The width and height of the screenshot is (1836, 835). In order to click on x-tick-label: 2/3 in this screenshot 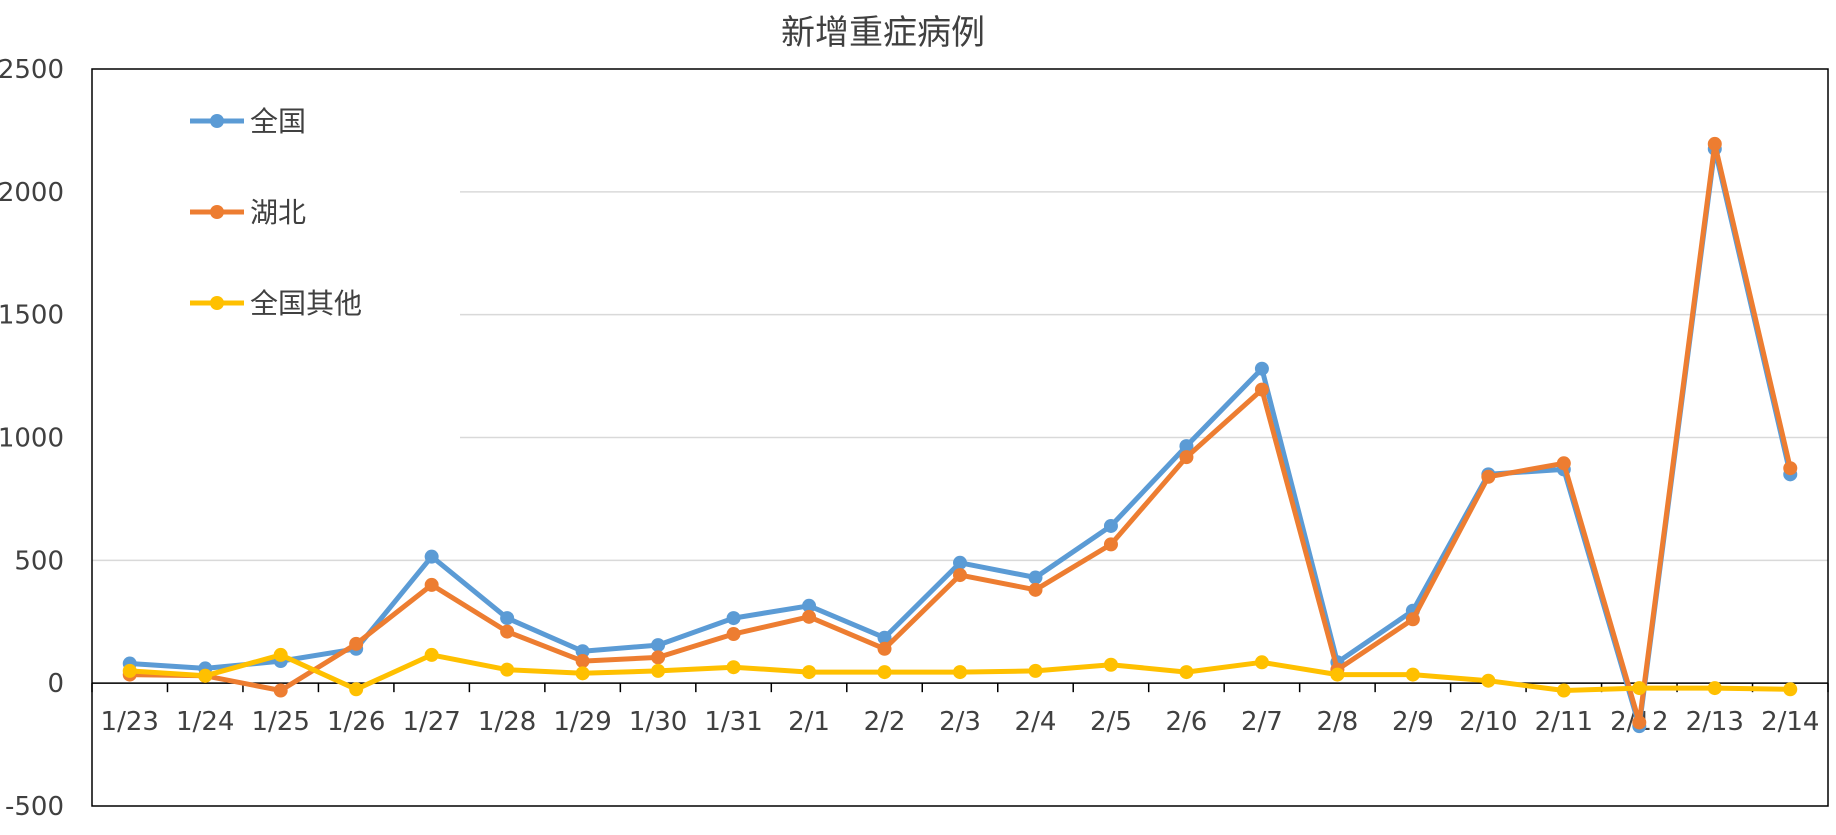, I will do `click(960, 722)`.